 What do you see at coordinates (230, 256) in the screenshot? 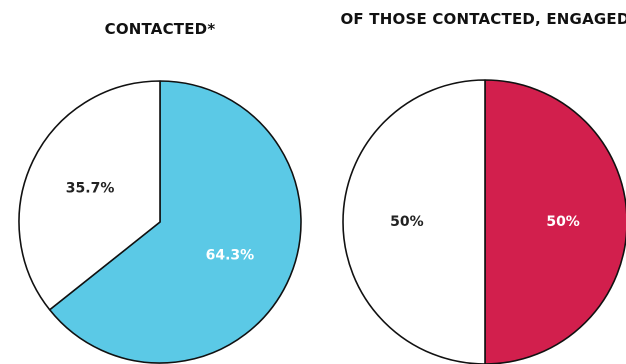
I see `pie-slice-label-0-0: 64.3%` at bounding box center [230, 256].